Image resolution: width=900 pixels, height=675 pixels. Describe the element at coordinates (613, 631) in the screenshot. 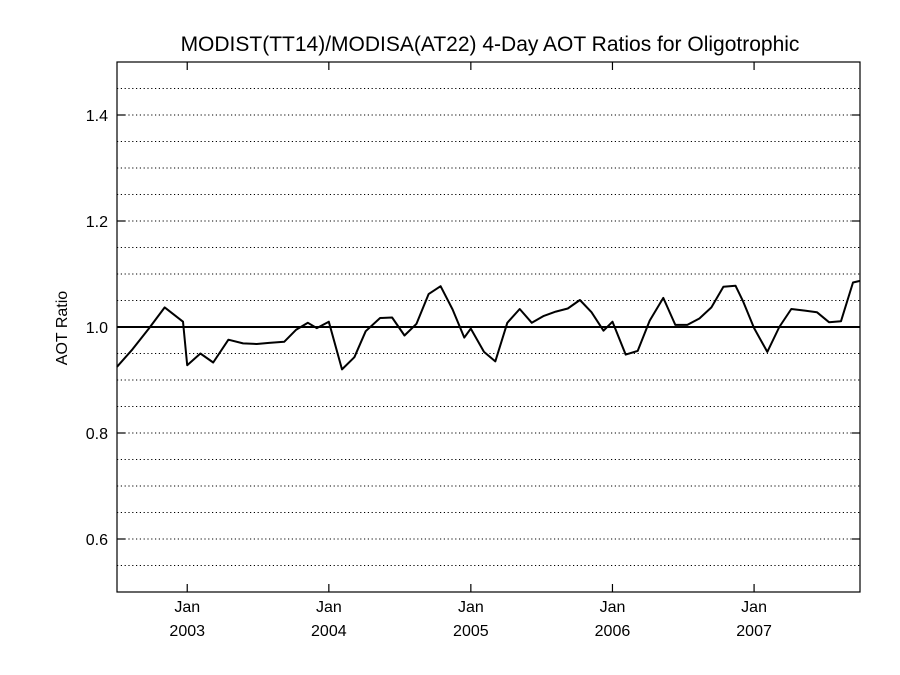

I see `x-tick-label-year: 2006` at that location.